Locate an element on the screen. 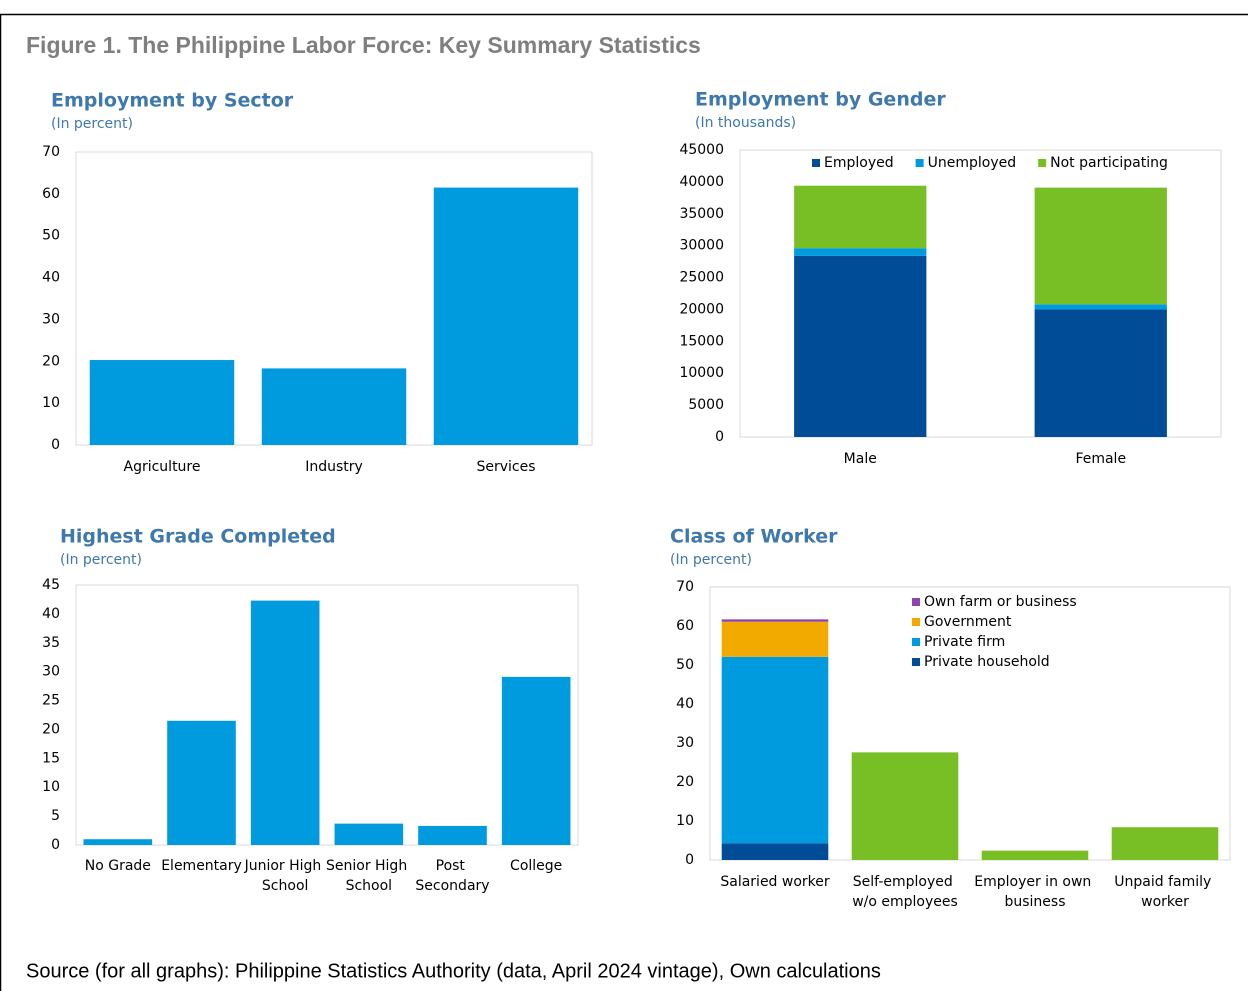  chart-title: Employment by Sector is located at coordinates (172, 101).